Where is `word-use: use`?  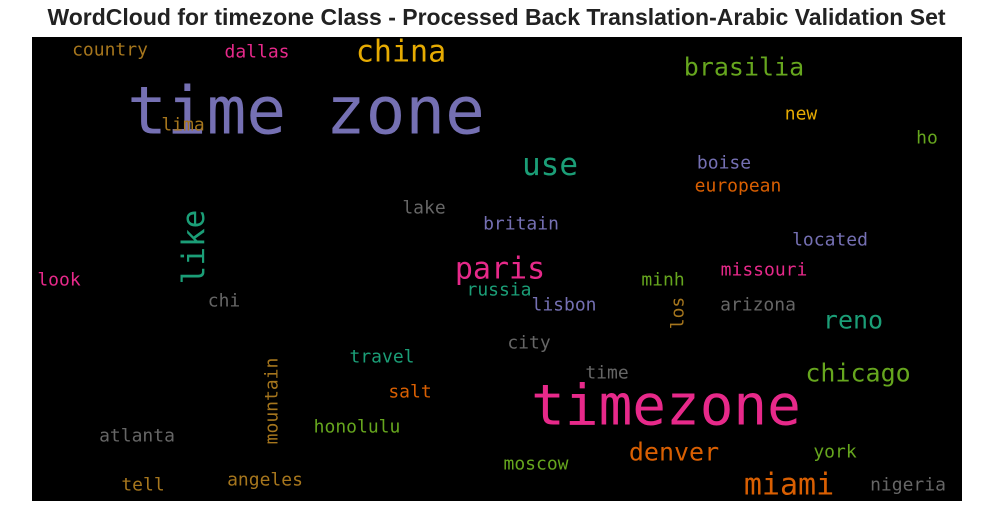 word-use: use is located at coordinates (550, 165).